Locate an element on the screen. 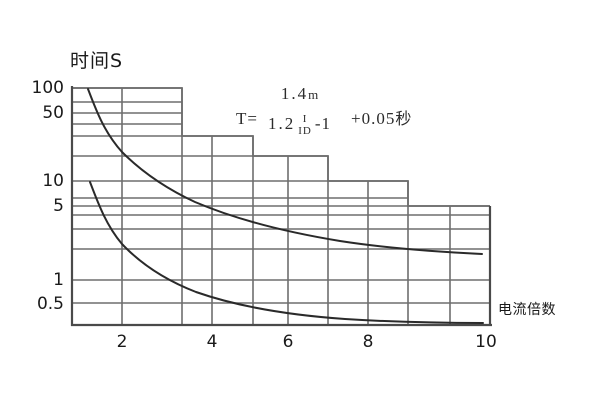 Image resolution: width=600 pixels, height=400 pixels. formula-addend-unit: 秒 is located at coordinates (404, 119).